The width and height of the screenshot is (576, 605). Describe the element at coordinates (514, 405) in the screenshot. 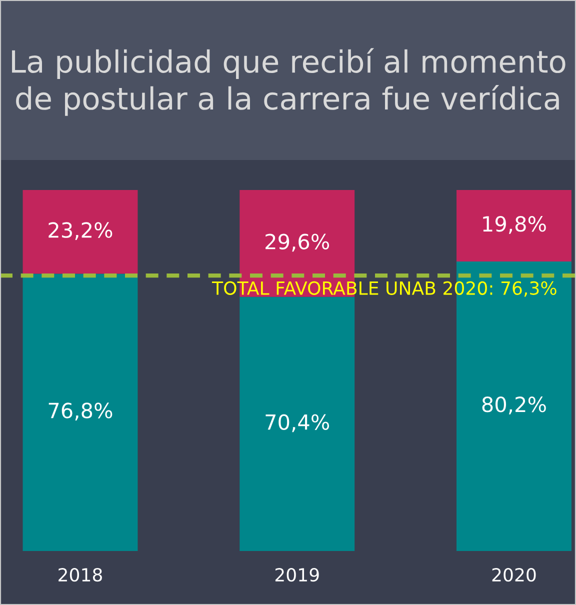

I see `data-label: 80,2%` at that location.